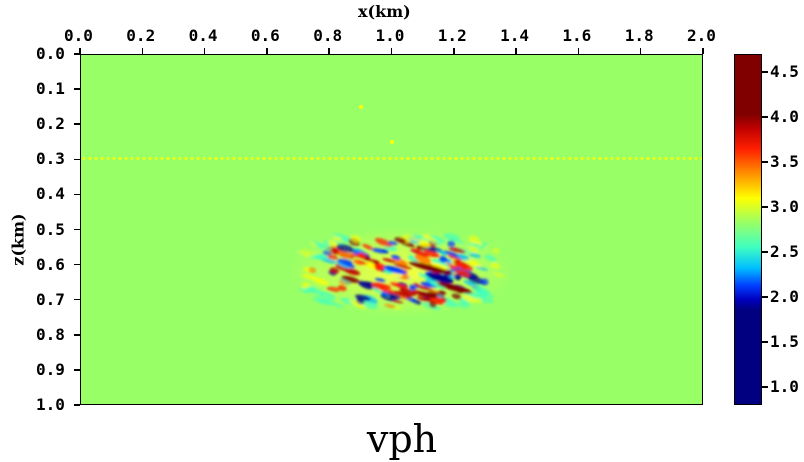 The height and width of the screenshot is (462, 804). I want to click on velocity-anomaly, so click(401, 272).